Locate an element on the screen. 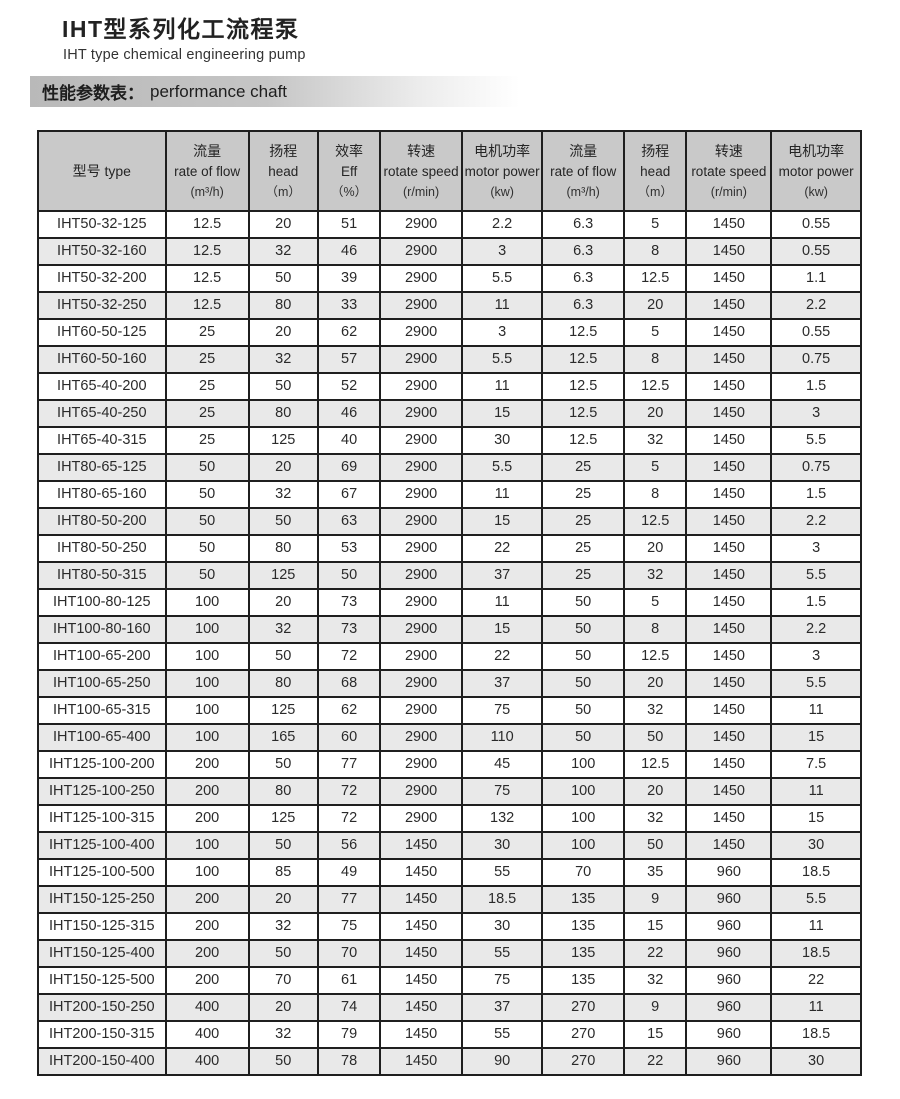 This screenshot has width=900, height=1099. value-cell: 125 is located at coordinates (283, 818).